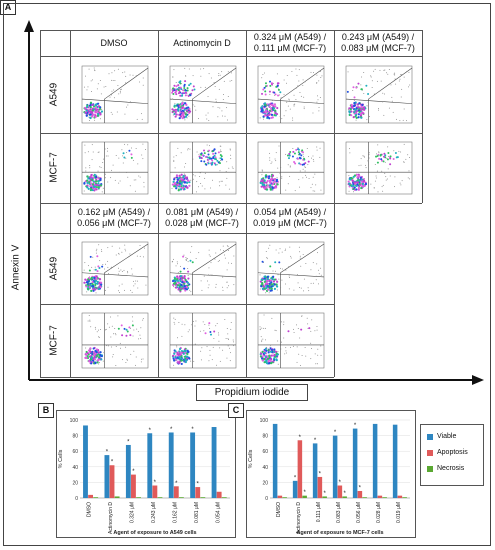  What do you see at coordinates (16, 267) in the screenshot?
I see `y-axis-label: Annexin V` at bounding box center [16, 267].